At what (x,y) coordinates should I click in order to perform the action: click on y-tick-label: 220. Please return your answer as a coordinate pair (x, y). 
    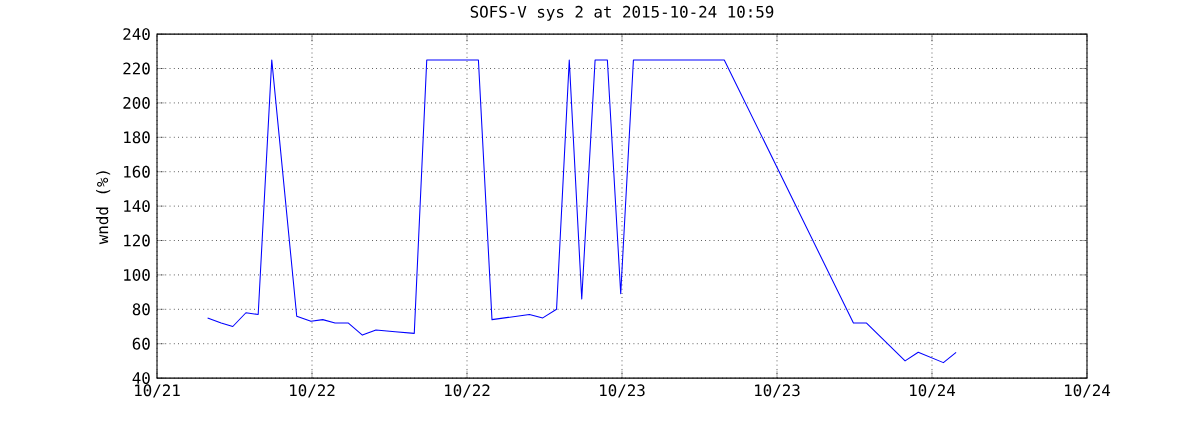
    Looking at the image, I should click on (136, 68).